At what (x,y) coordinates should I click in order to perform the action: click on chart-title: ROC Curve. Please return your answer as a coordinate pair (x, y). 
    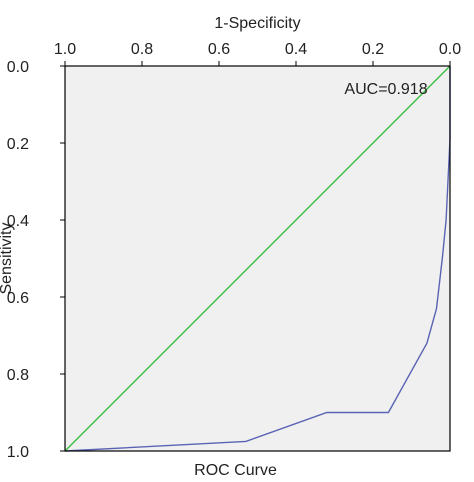
    Looking at the image, I should click on (235, 470).